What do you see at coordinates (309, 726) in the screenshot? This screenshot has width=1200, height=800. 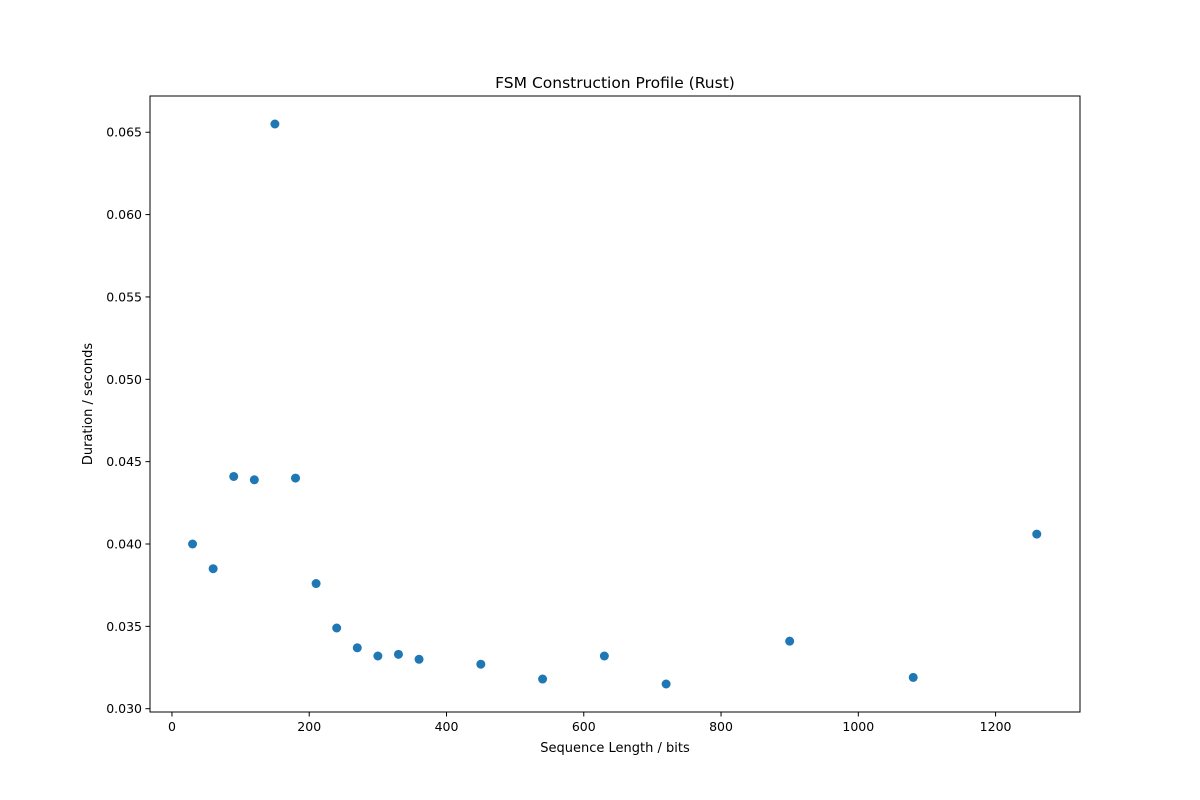 I see `x-tick-label: 200` at bounding box center [309, 726].